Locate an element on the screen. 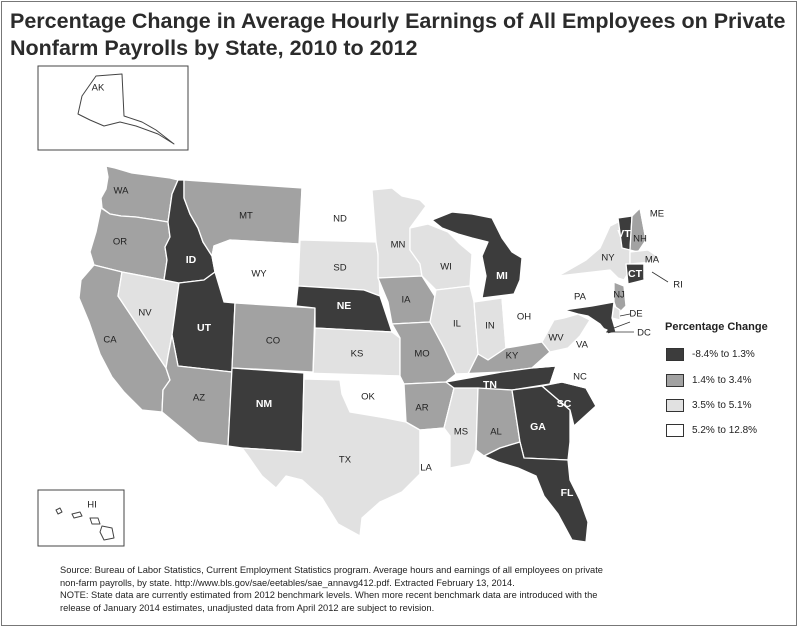 This screenshot has height=629, width=800. state-label-or: OR is located at coordinates (120, 242).